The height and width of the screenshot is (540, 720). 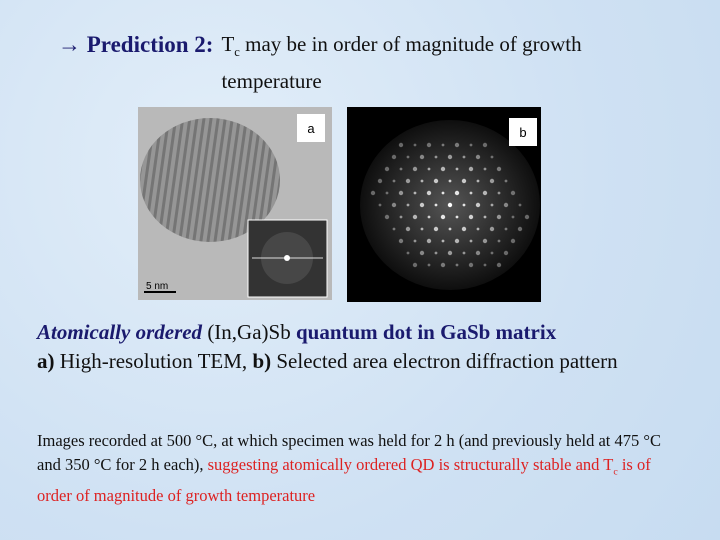 What do you see at coordinates (262, 361) in the screenshot?
I see `caption-b-label: b)` at bounding box center [262, 361].